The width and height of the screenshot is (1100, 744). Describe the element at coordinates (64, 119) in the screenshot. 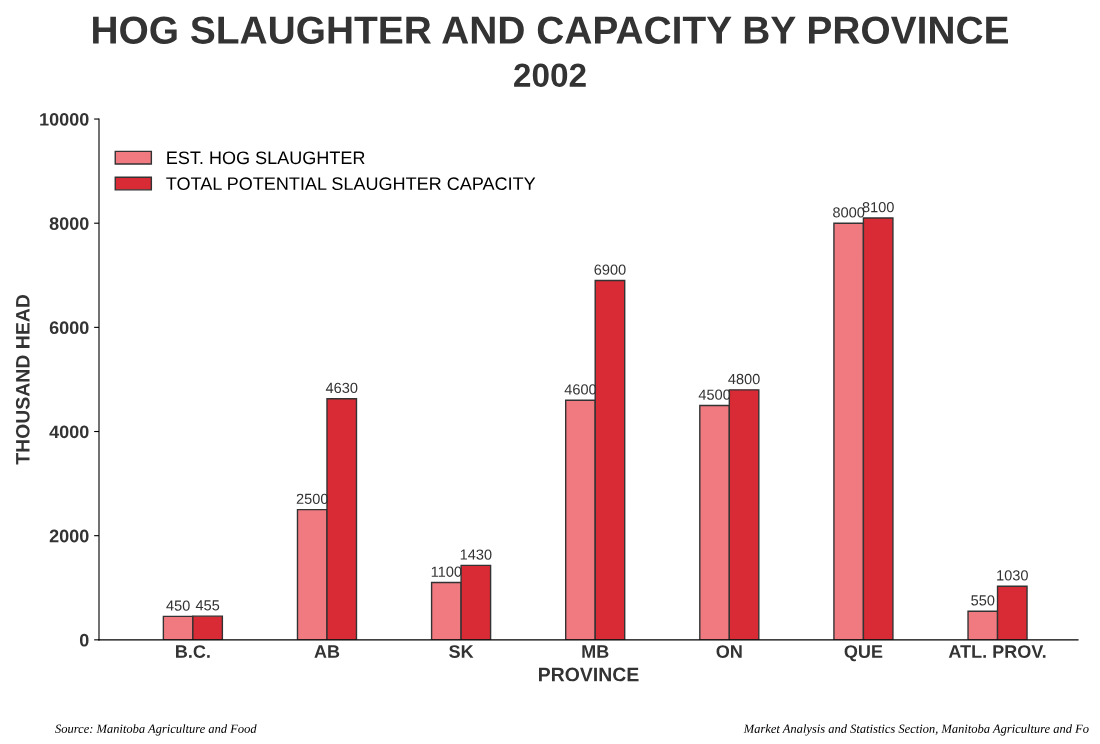

I see `y-tick-label: 10000` at that location.